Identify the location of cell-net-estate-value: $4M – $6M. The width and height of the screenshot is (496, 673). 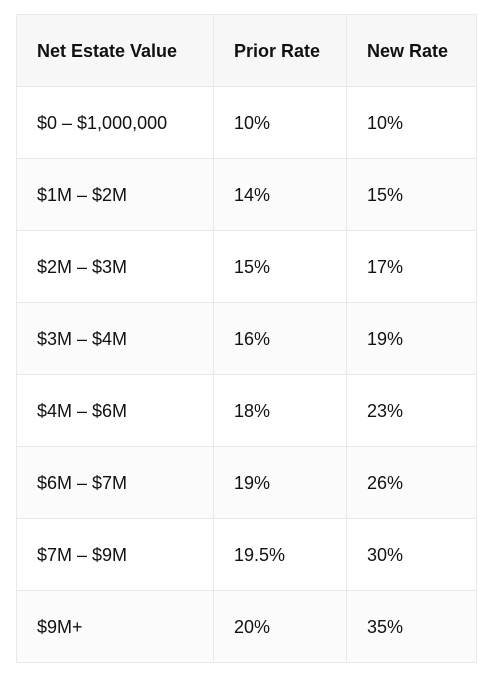
(115, 410).